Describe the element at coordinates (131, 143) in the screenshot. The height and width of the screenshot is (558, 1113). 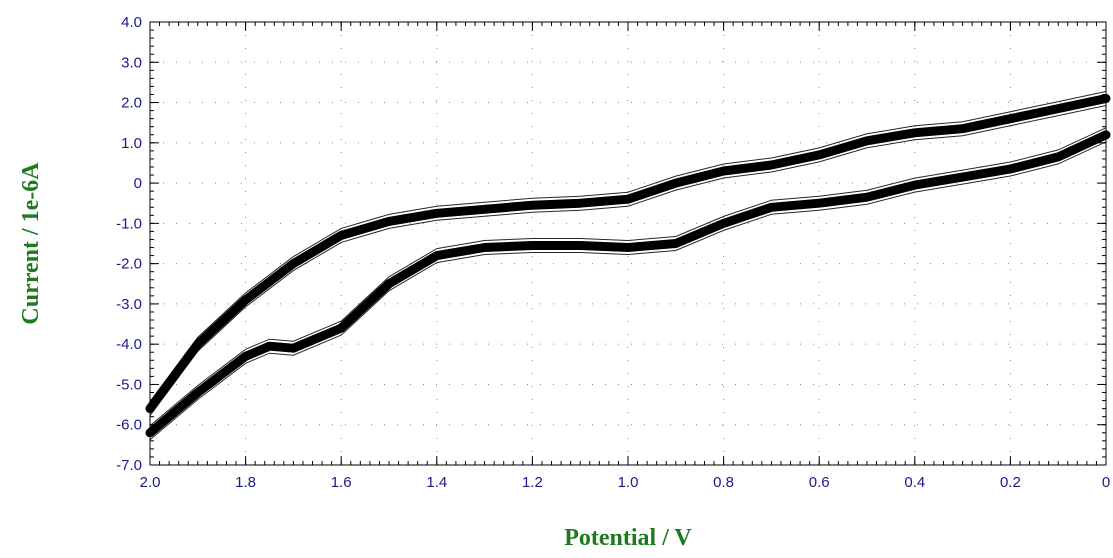
I see `y-tick-label: 1.0` at that location.